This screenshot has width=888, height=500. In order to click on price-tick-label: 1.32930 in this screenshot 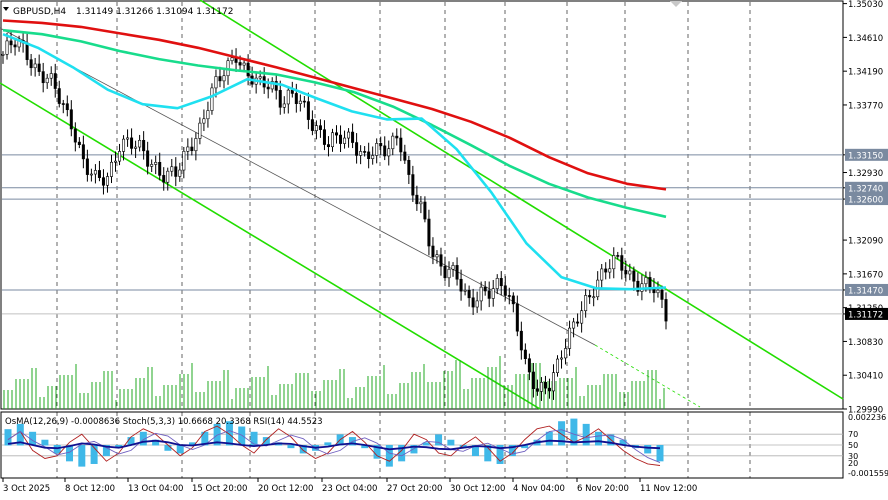, I will do `click(865, 174)`.